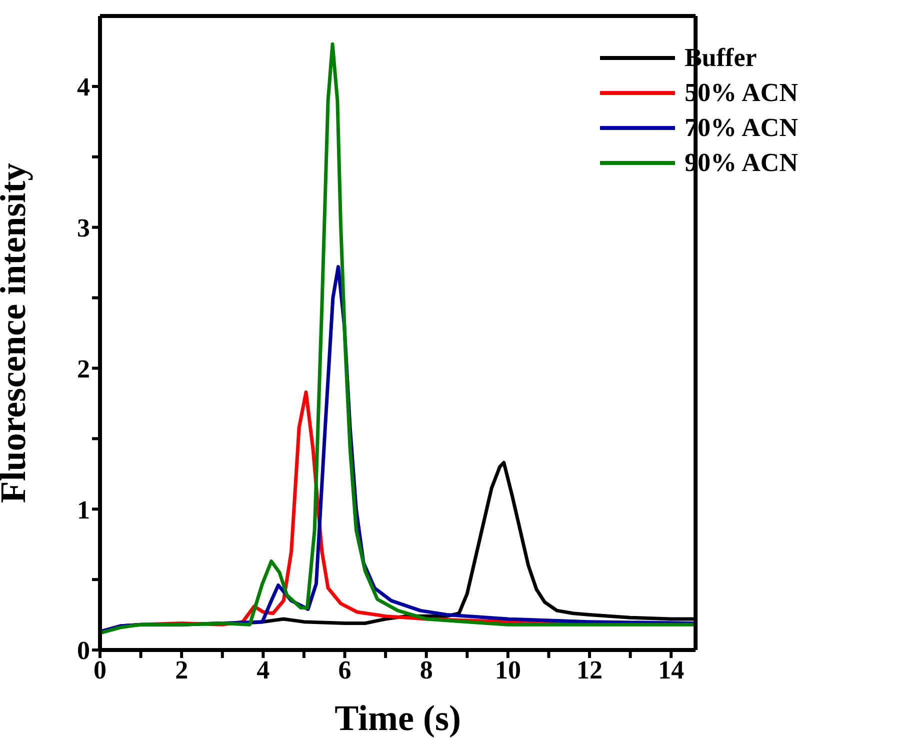  What do you see at coordinates (83, 509) in the screenshot?
I see `y-tick-label: 1` at bounding box center [83, 509].